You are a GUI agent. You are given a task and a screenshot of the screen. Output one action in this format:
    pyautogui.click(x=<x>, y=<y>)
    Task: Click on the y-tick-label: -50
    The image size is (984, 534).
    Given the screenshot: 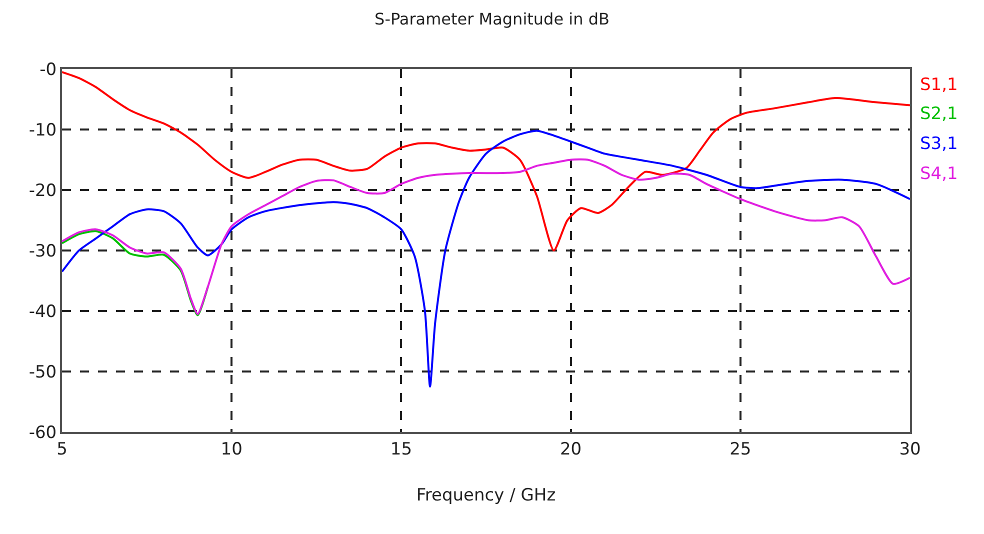 What is the action you would take?
    pyautogui.click(x=42, y=372)
    